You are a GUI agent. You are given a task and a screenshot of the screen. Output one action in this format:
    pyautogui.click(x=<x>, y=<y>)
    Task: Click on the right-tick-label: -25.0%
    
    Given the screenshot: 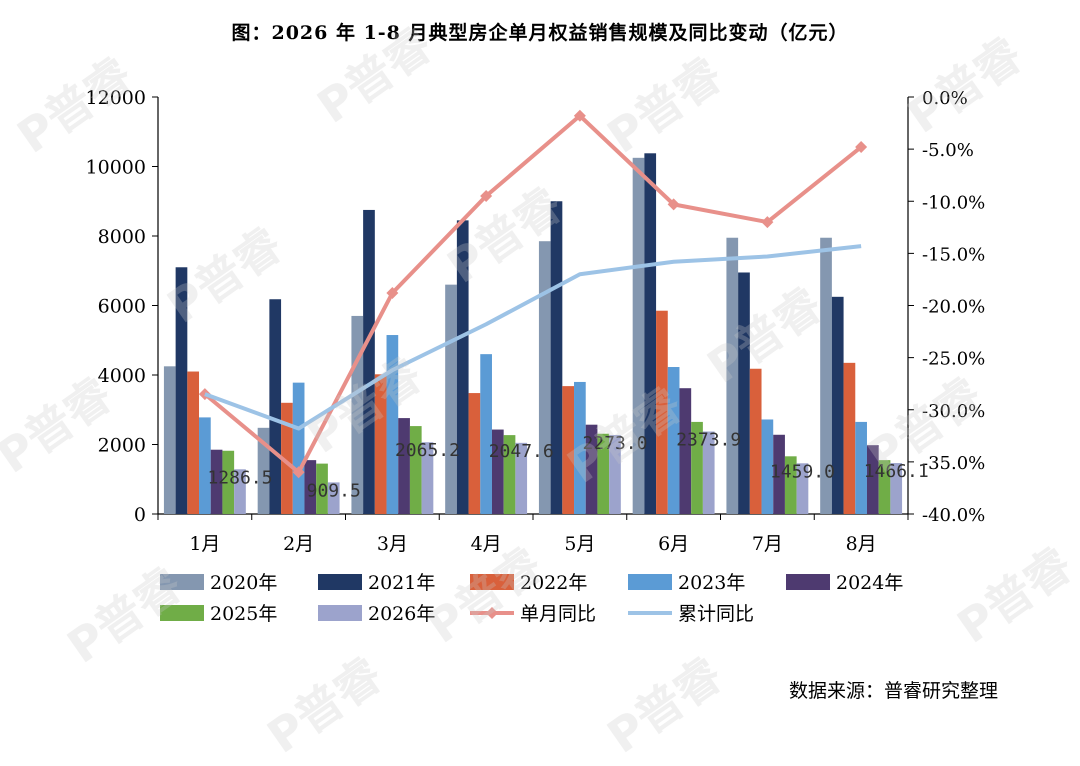 What is the action you would take?
    pyautogui.click(x=953, y=359)
    